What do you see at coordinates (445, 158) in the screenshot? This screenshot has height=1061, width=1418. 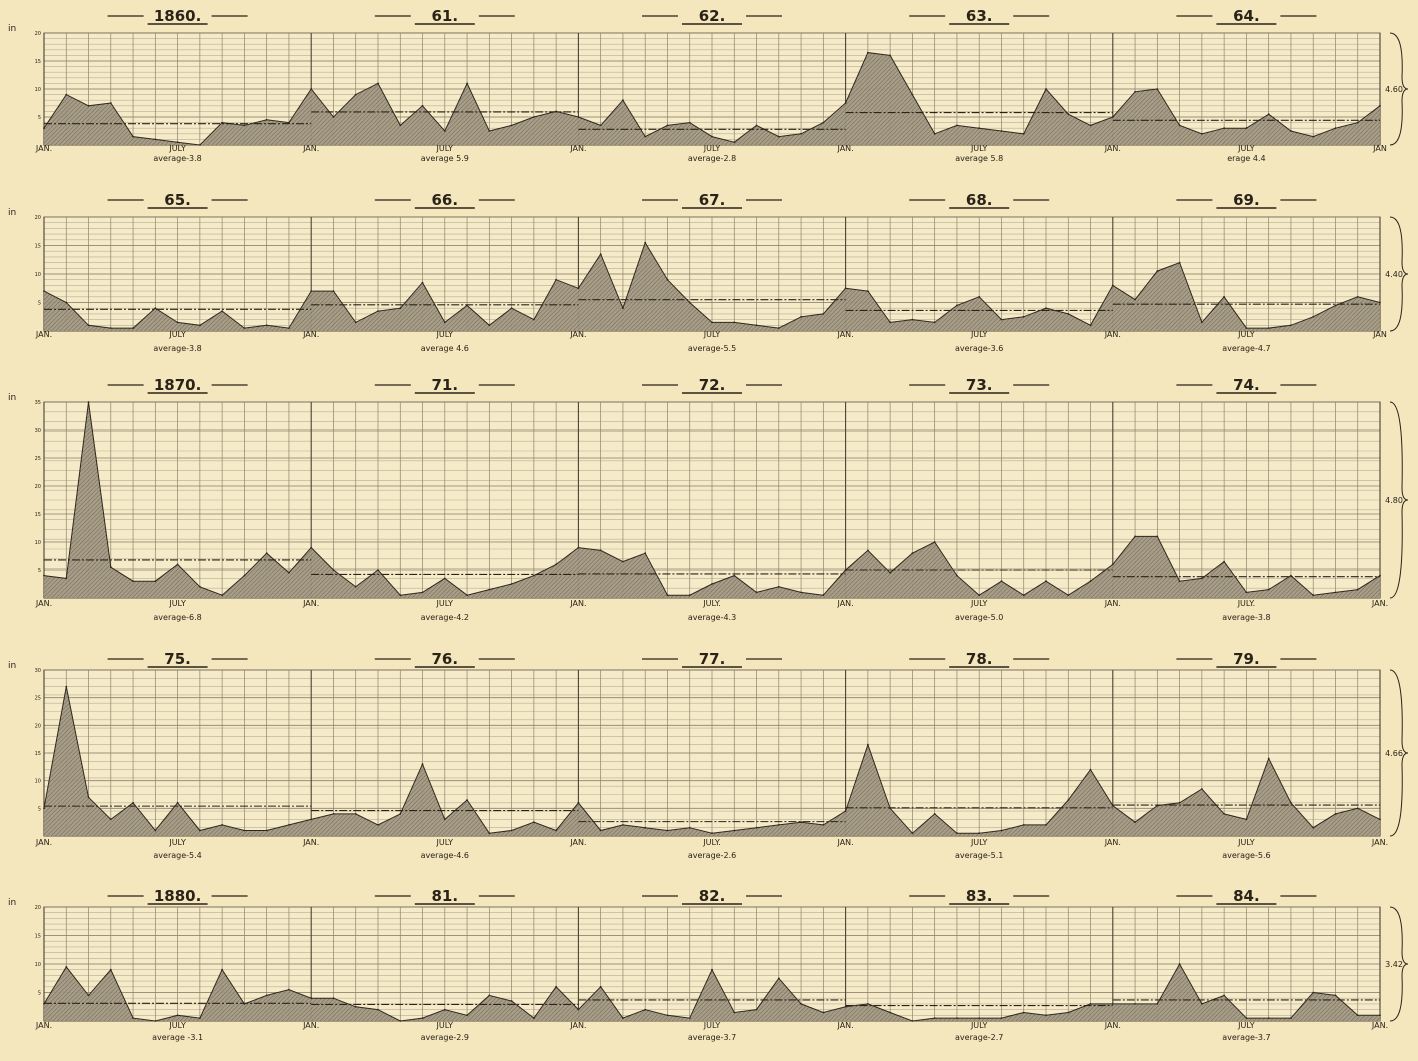 I see `average-label: average 5.9` at bounding box center [445, 158].